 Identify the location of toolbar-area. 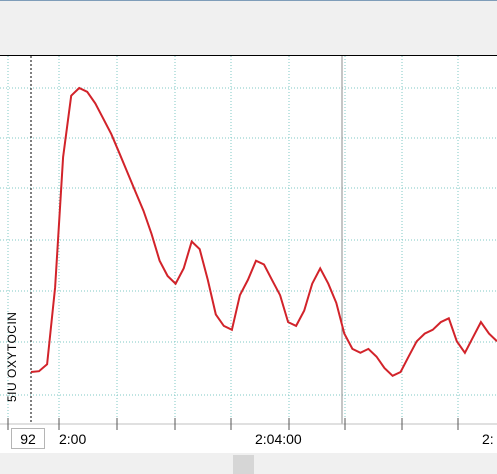
(248, 27).